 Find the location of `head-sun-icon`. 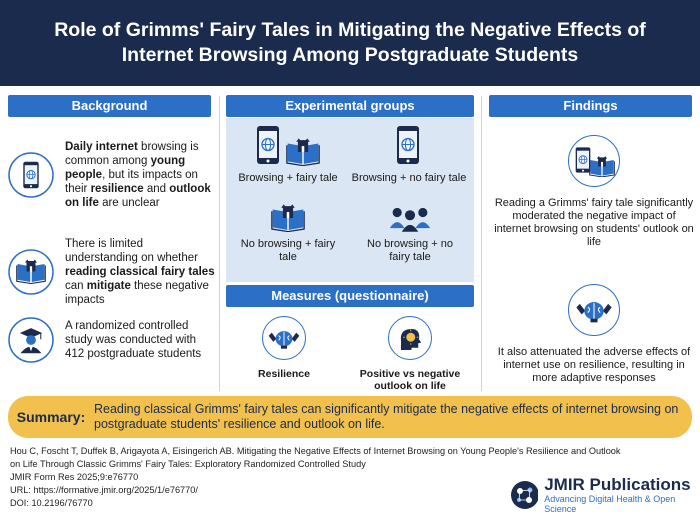

head-sun-icon is located at coordinates (410, 338).